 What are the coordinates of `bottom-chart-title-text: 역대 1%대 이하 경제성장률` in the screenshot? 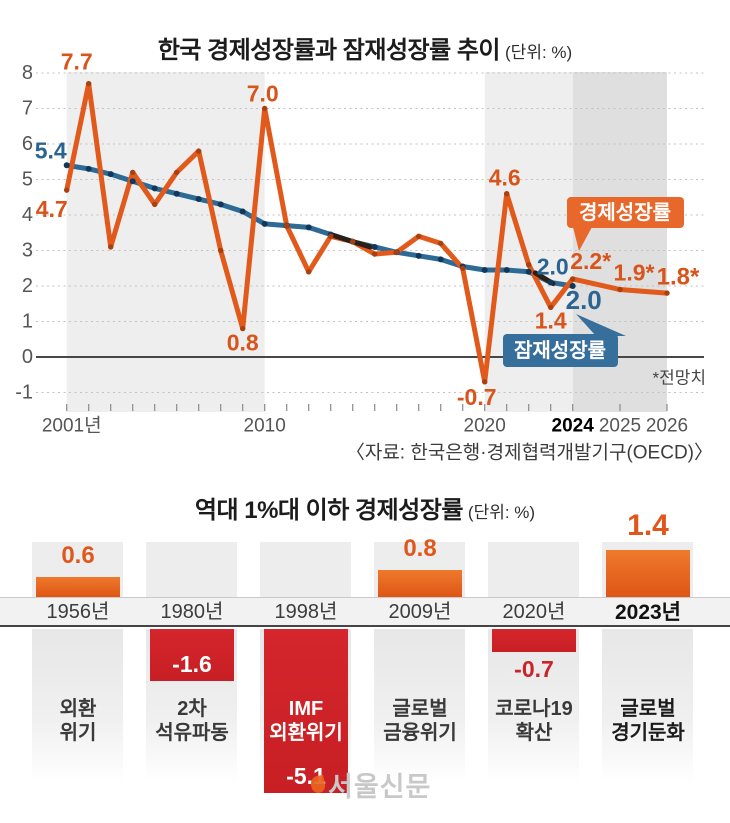 It's located at (329, 510).